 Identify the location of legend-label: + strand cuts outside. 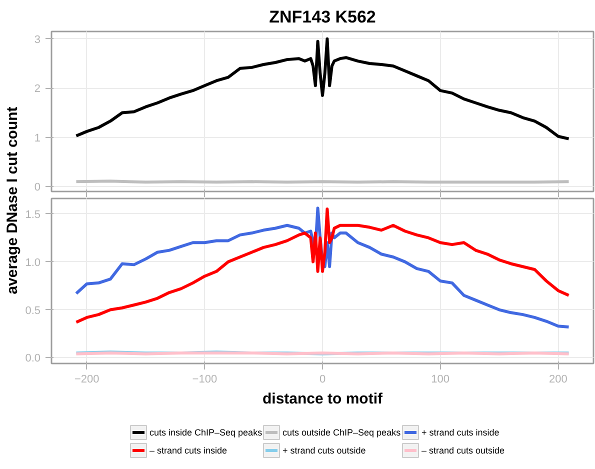
(324, 451).